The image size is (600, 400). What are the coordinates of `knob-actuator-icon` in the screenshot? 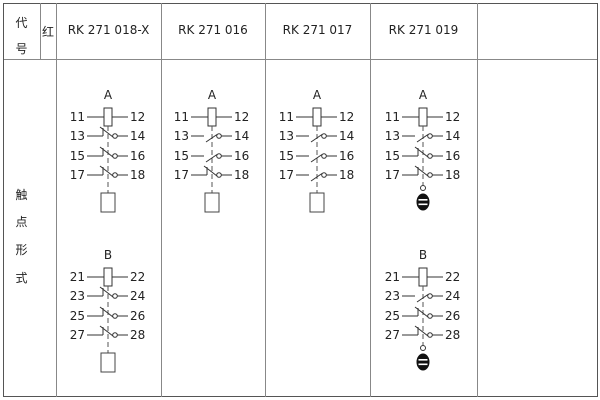 It's located at (423, 202).